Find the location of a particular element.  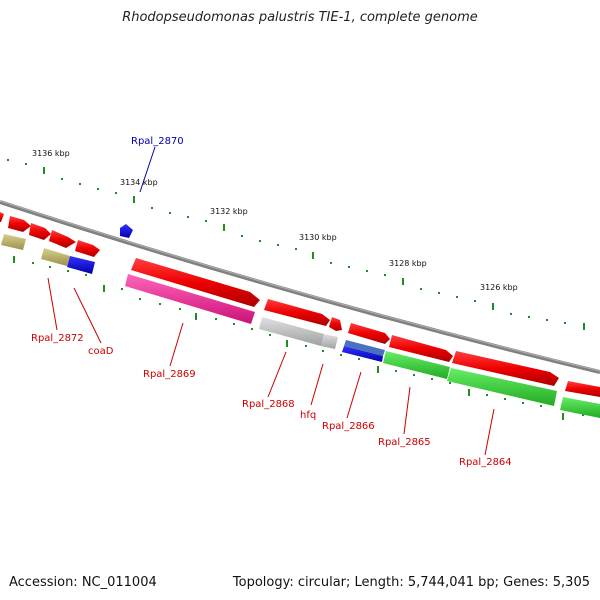

kbp-label: 3134 kbp is located at coordinates (139, 182).